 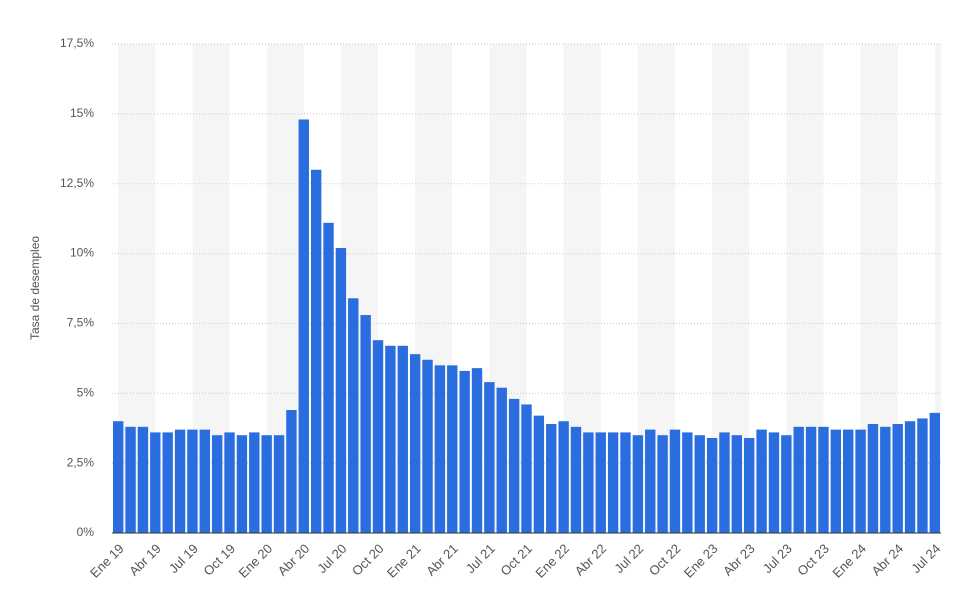 I want to click on x-tick-label: Oct 23, so click(x=813, y=560).